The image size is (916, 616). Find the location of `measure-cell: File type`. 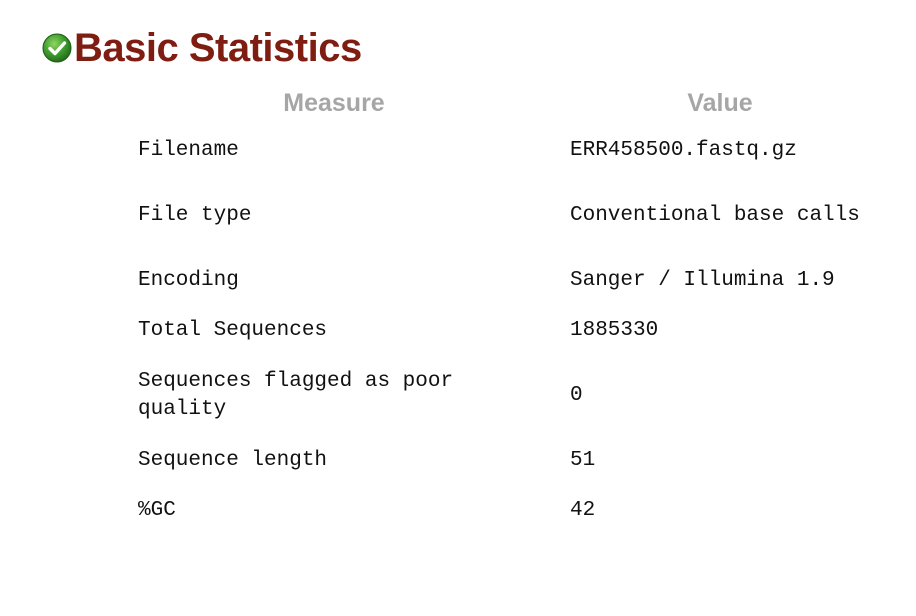

measure-cell: File type is located at coordinates (195, 215).